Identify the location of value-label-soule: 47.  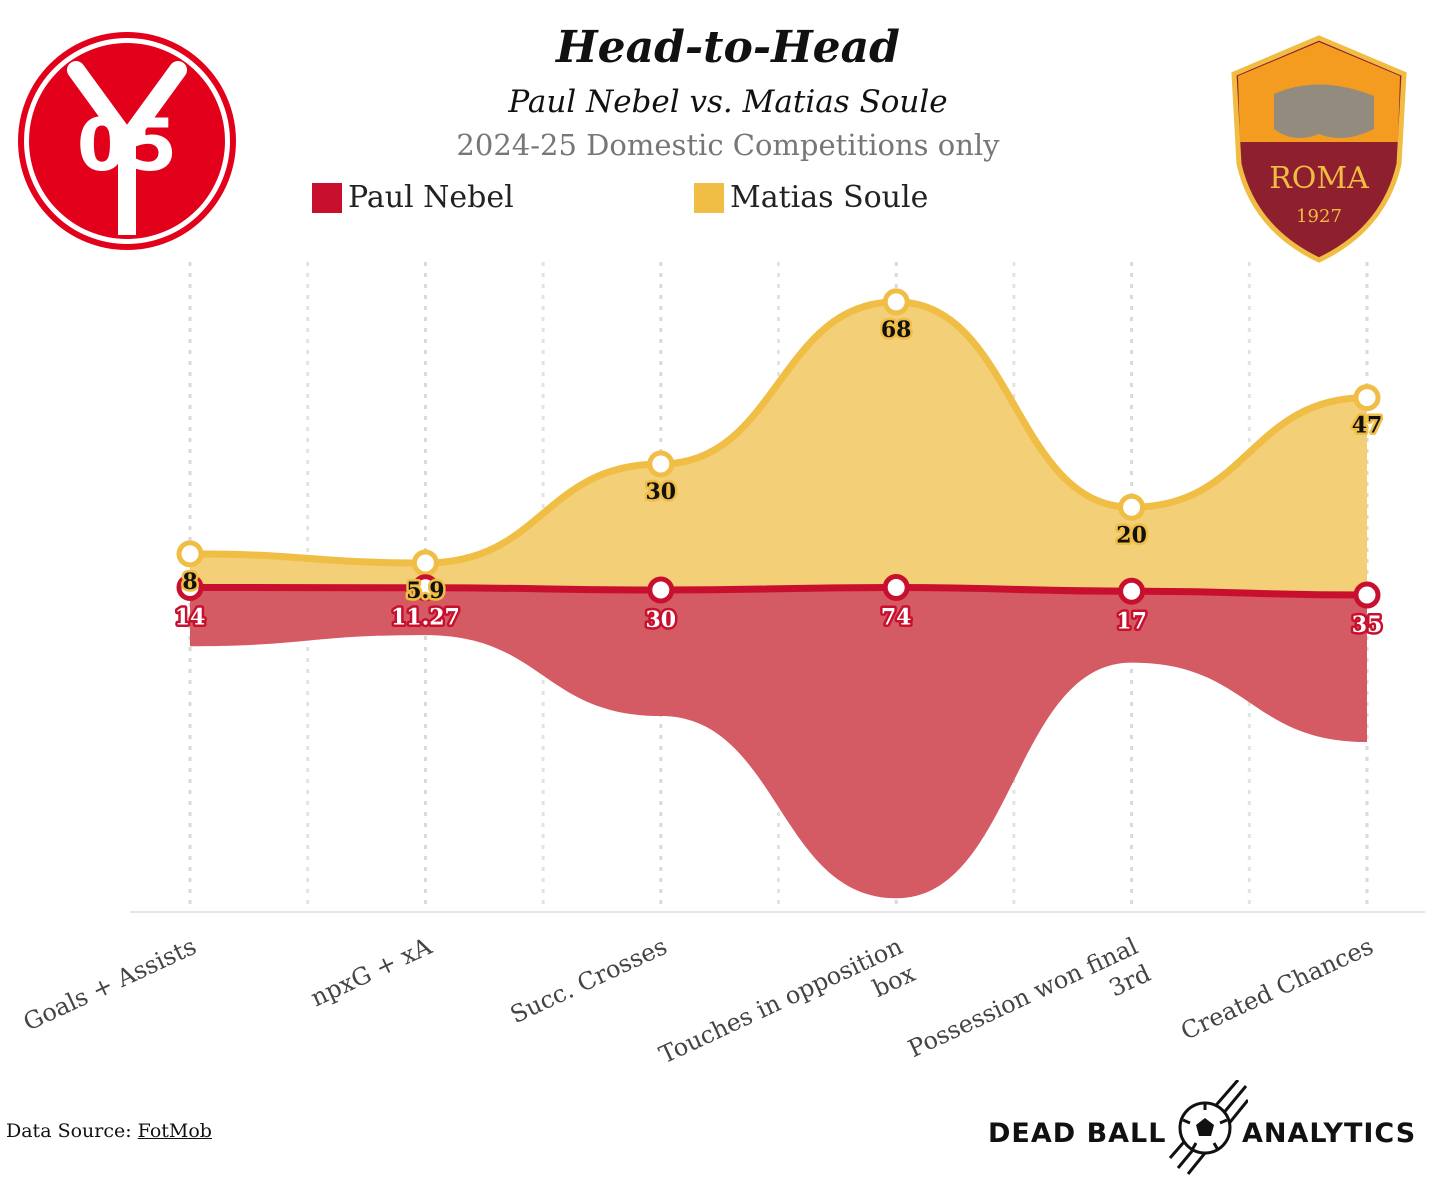
(1367, 426).